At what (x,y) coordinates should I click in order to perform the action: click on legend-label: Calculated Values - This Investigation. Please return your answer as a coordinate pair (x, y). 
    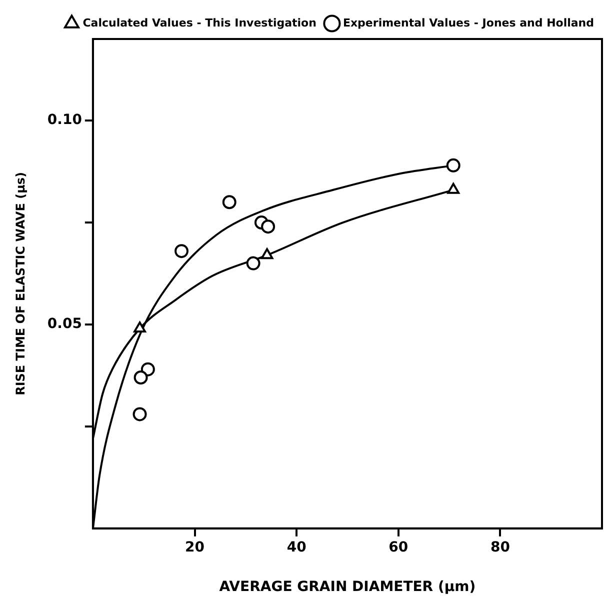
    Looking at the image, I should click on (199, 23).